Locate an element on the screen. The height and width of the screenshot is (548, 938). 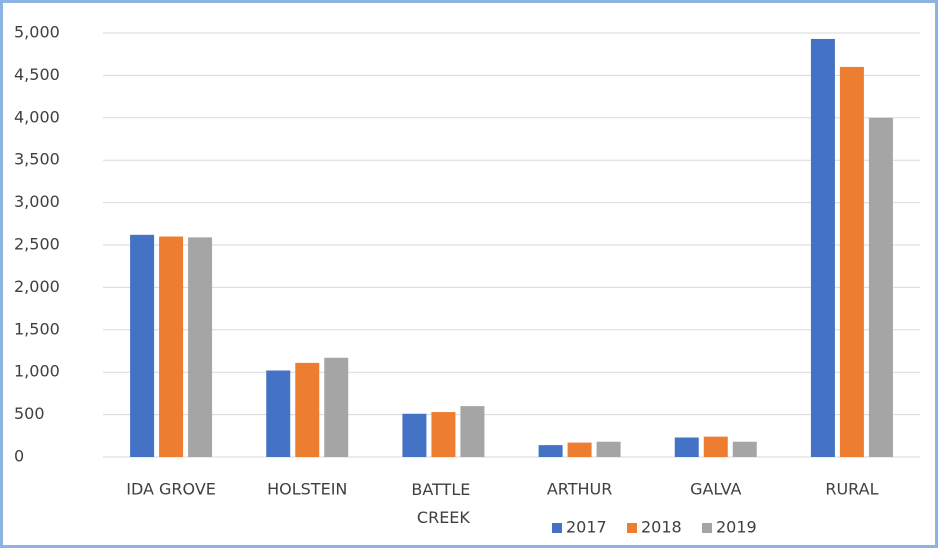
legend-label: 2018 is located at coordinates (661, 527).